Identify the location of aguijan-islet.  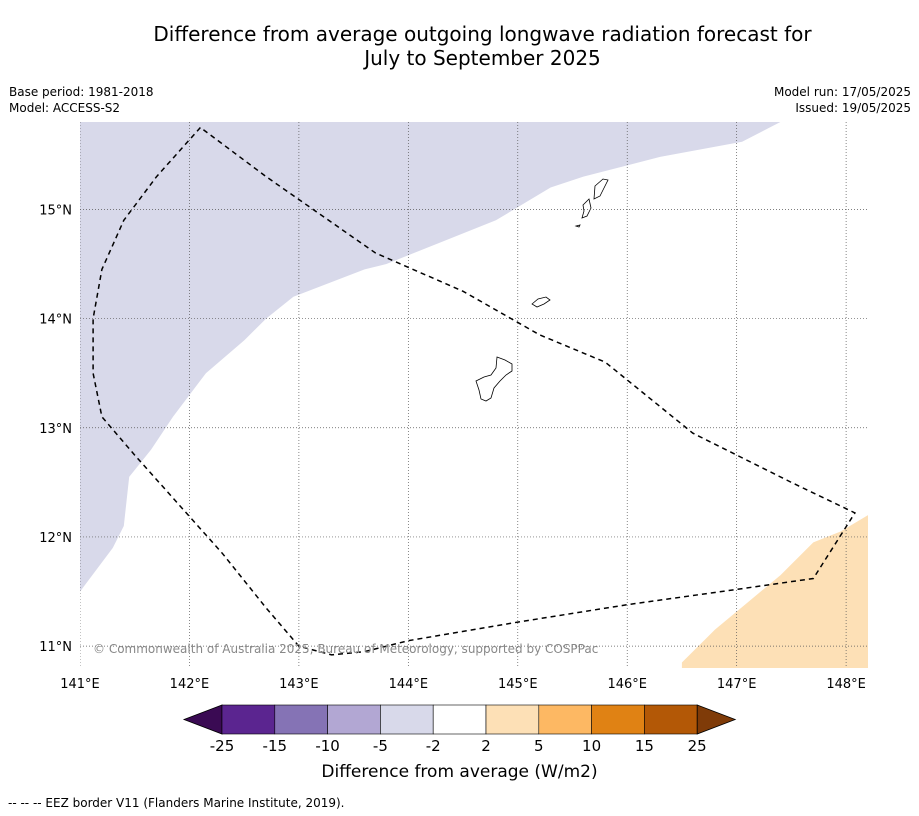
(577, 226).